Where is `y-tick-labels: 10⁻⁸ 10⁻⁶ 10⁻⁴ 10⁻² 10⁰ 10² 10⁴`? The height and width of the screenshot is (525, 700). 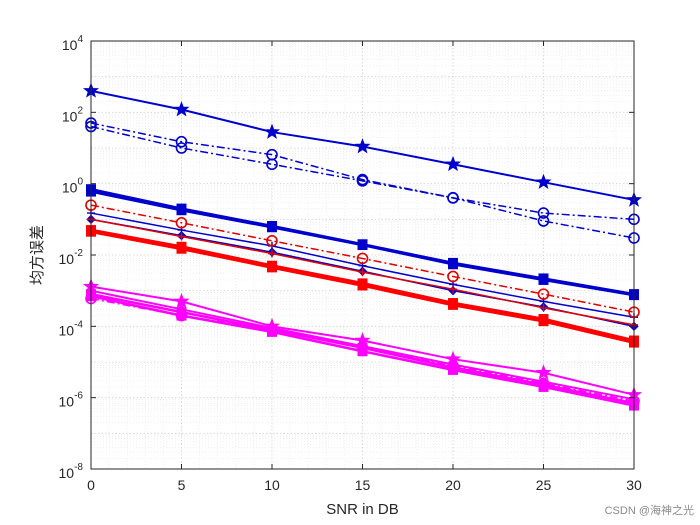 y-tick-labels: 10⁻⁸ 10⁻⁶ 10⁻⁴ 10⁻² 10⁰ 10² 10⁴ is located at coordinates (71, 257).